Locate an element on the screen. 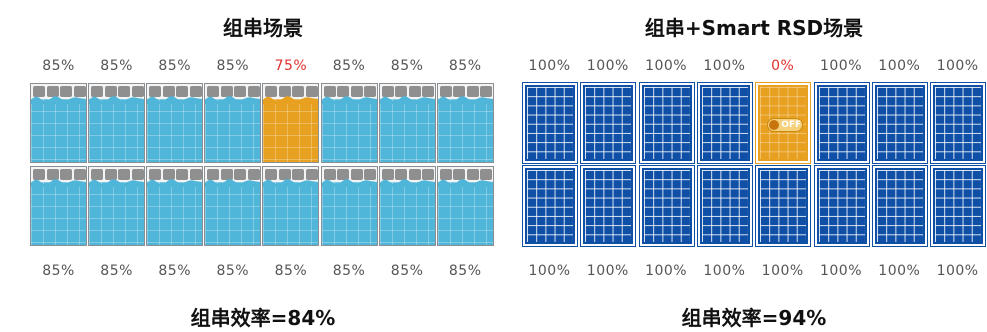 The width and height of the screenshot is (987, 332). right-top-percent-label: 0% is located at coordinates (783, 66).